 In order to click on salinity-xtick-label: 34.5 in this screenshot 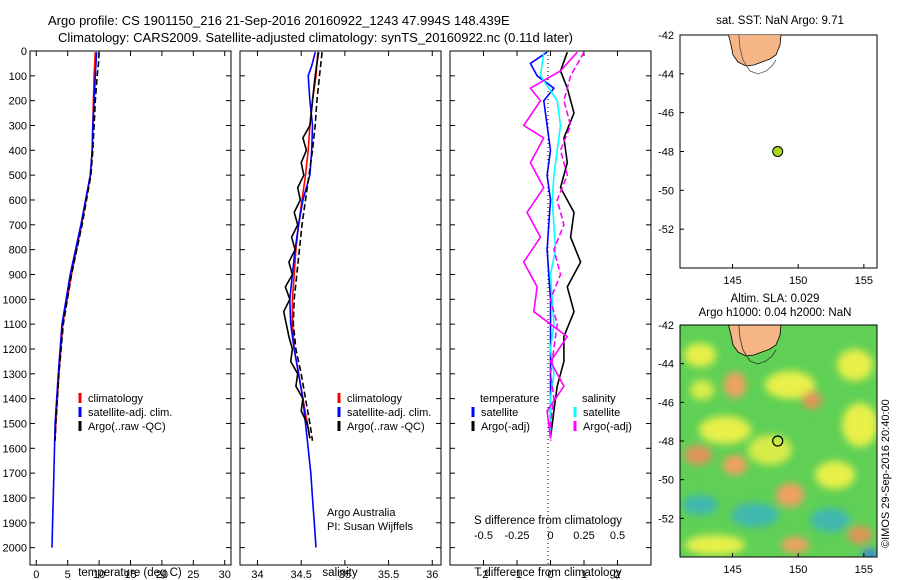, I will do `click(300, 574)`.